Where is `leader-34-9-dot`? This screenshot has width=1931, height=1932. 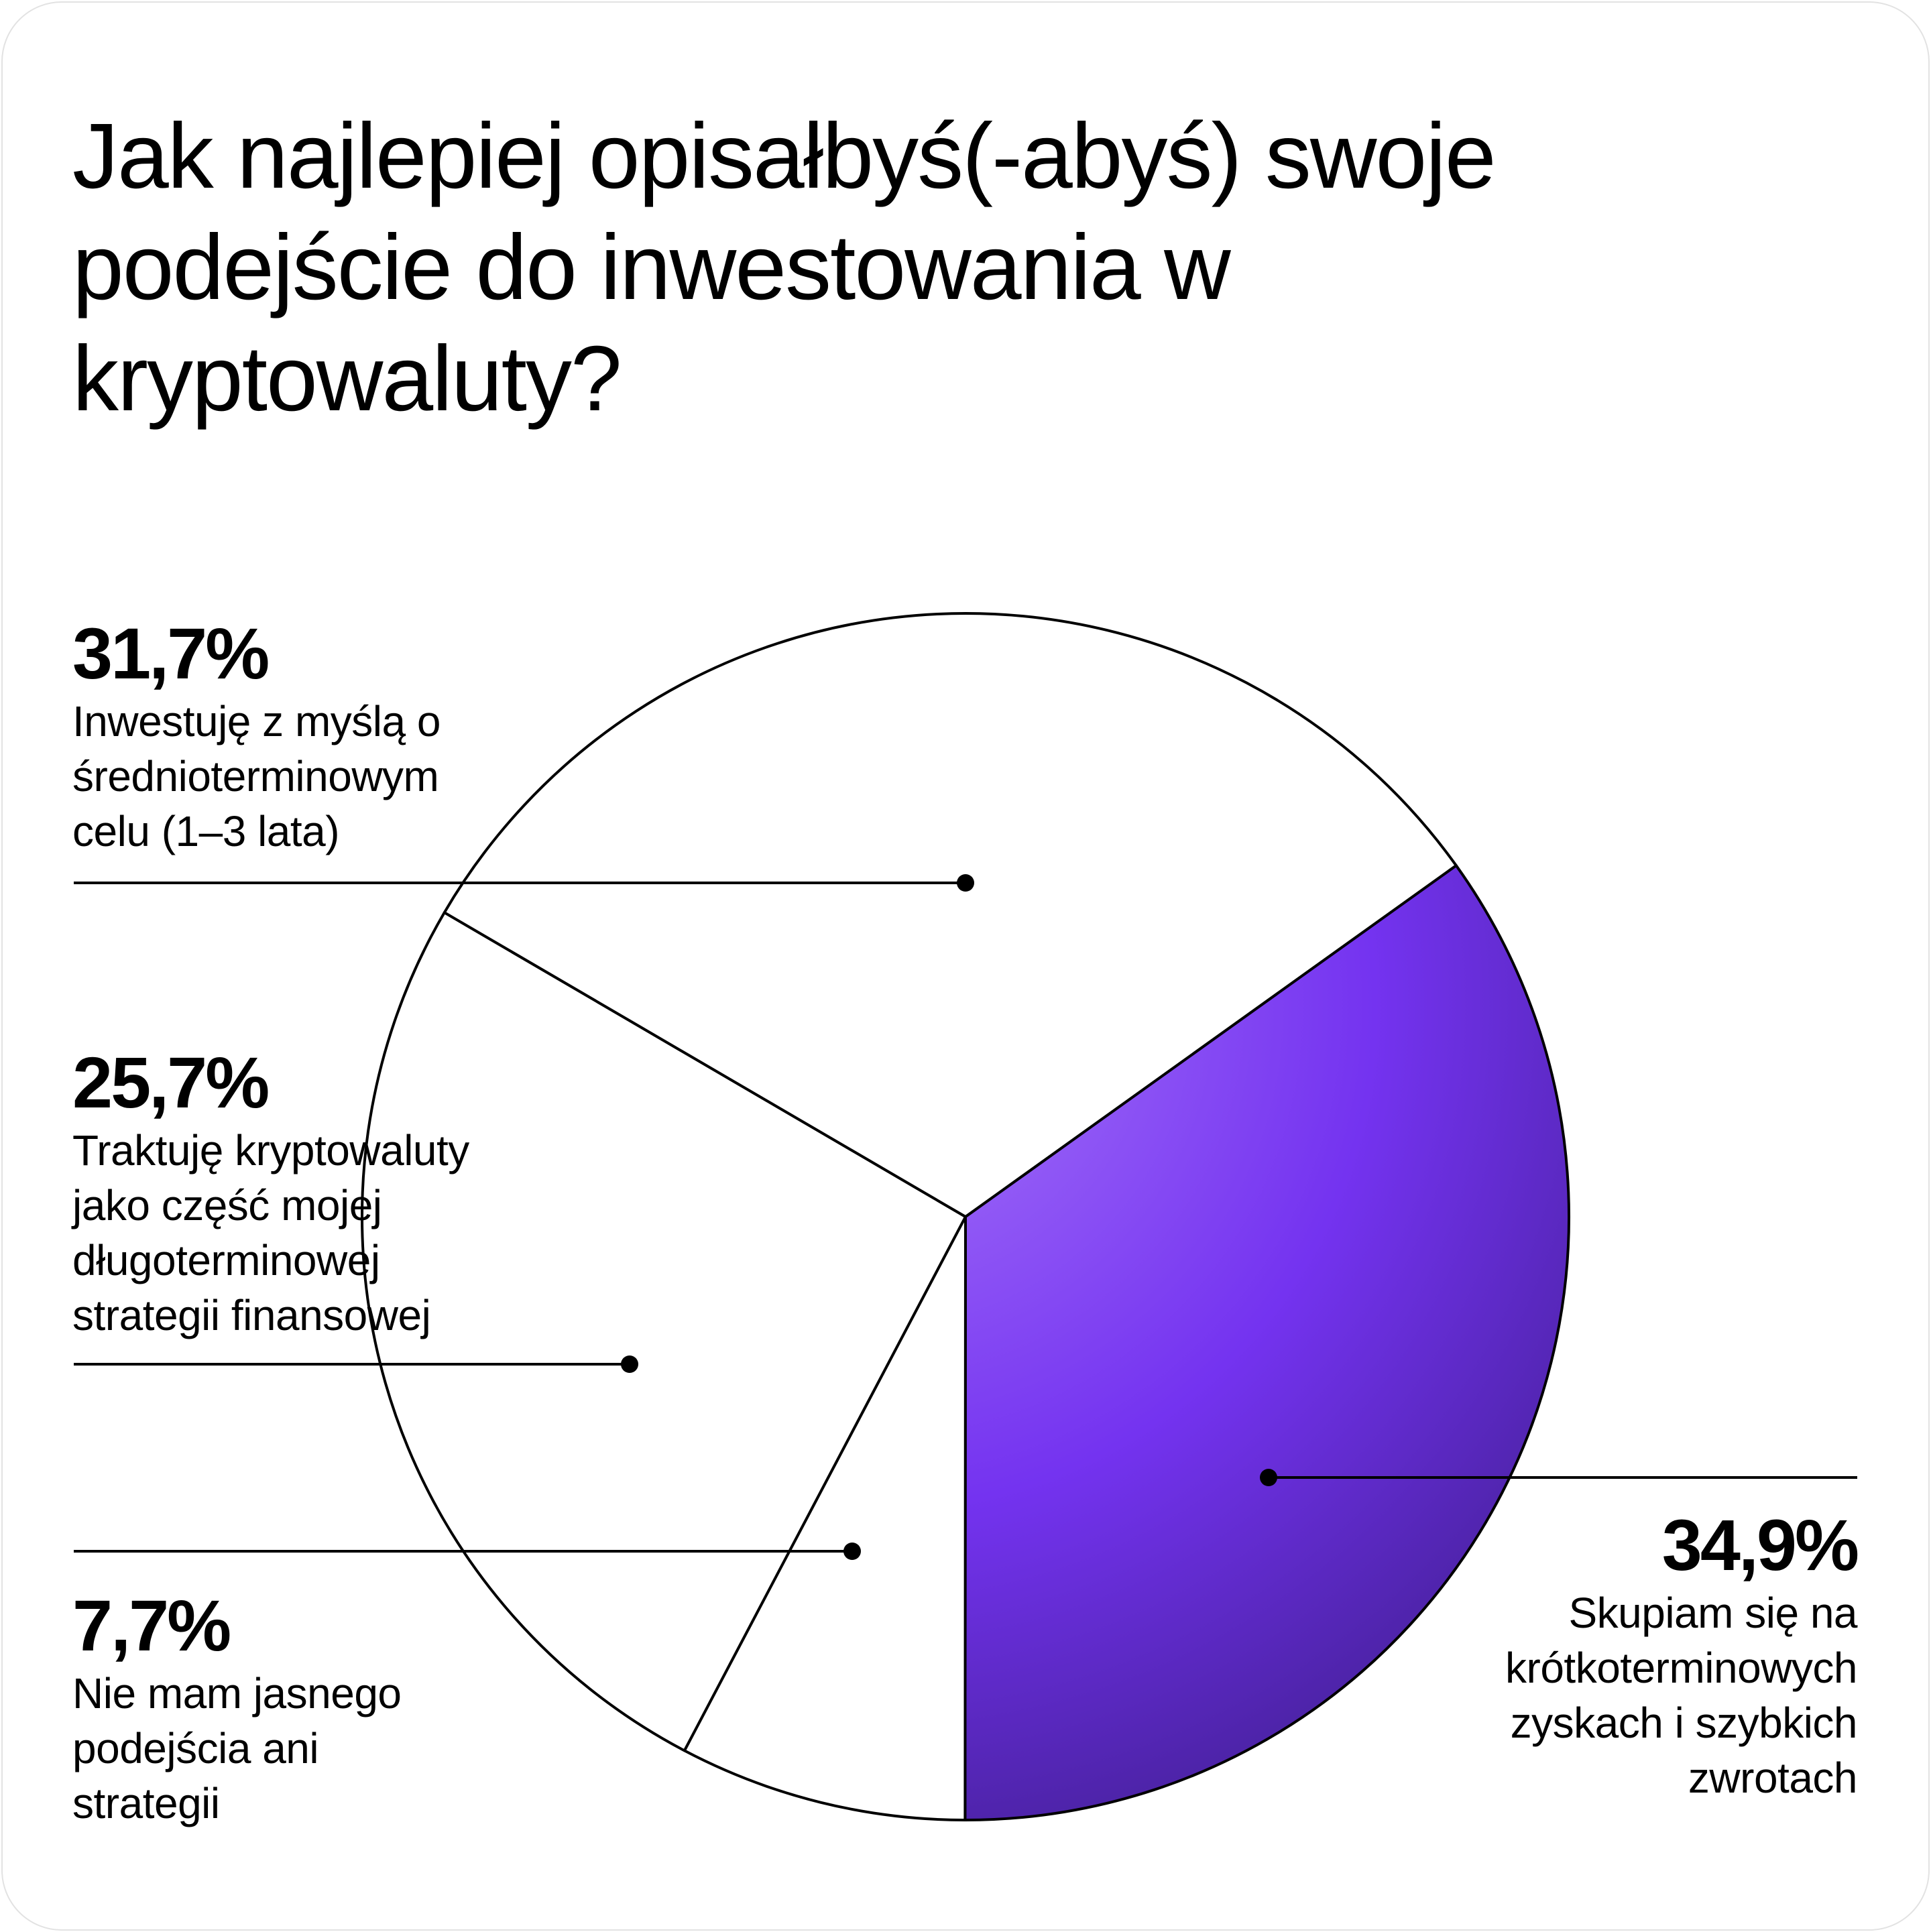
leader-34-9-dot is located at coordinates (1268, 1477).